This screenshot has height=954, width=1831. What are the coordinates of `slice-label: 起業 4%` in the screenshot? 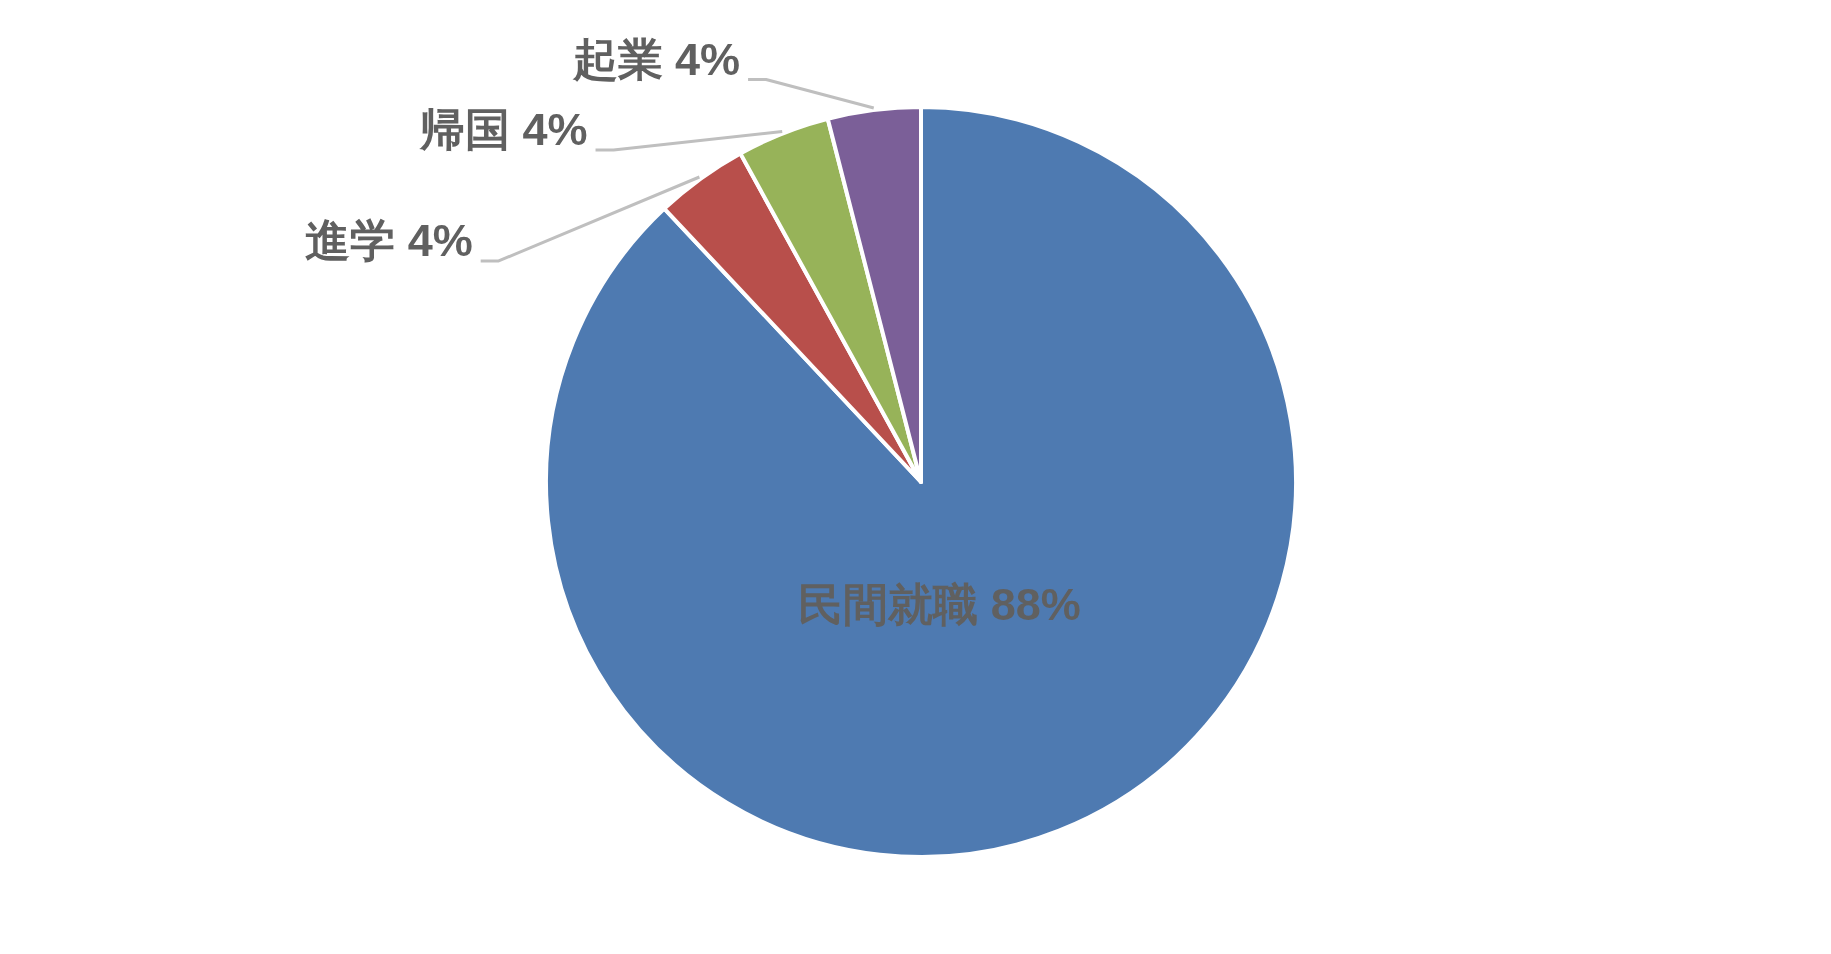 It's located at (656, 60).